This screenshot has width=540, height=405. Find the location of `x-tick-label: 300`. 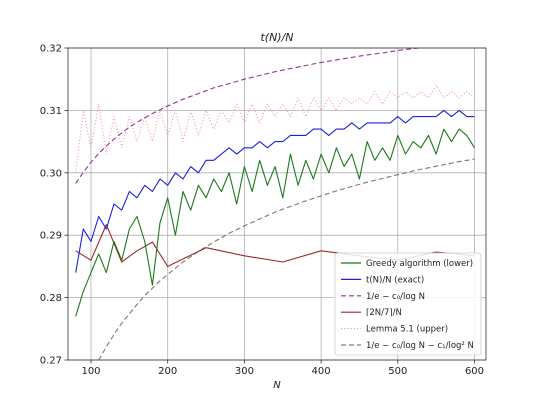

x-tick-label: 300 is located at coordinates (244, 371).